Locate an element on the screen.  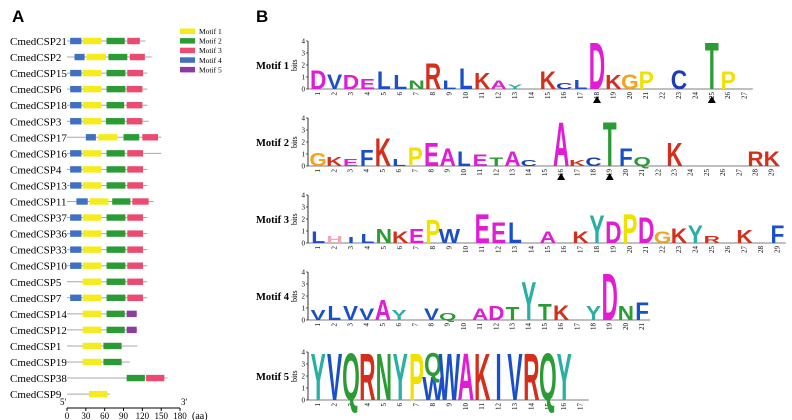
position-label: 4 is located at coordinates (367, 94).